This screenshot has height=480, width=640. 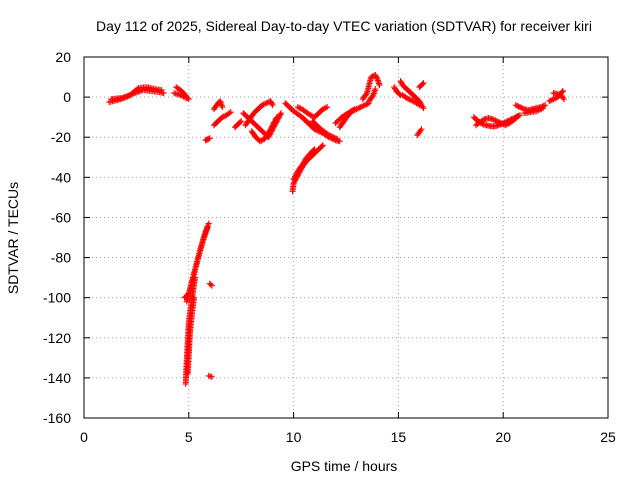 What do you see at coordinates (399, 437) in the screenshot?
I see `x-tick-label: 15` at bounding box center [399, 437].